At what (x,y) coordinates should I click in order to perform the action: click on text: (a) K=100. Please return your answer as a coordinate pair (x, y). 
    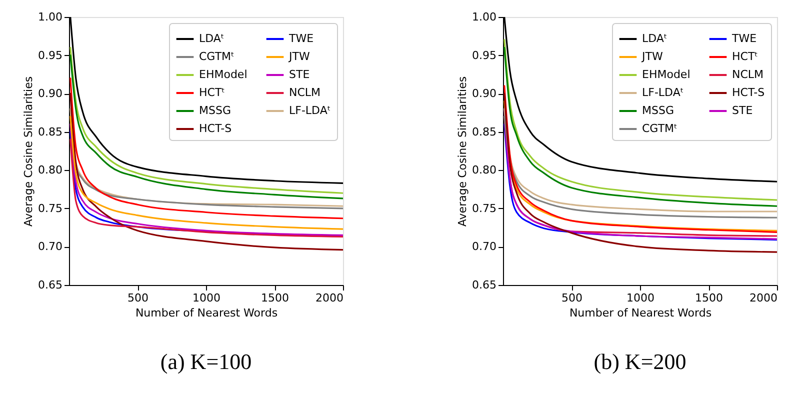
    Looking at the image, I should click on (206, 361).